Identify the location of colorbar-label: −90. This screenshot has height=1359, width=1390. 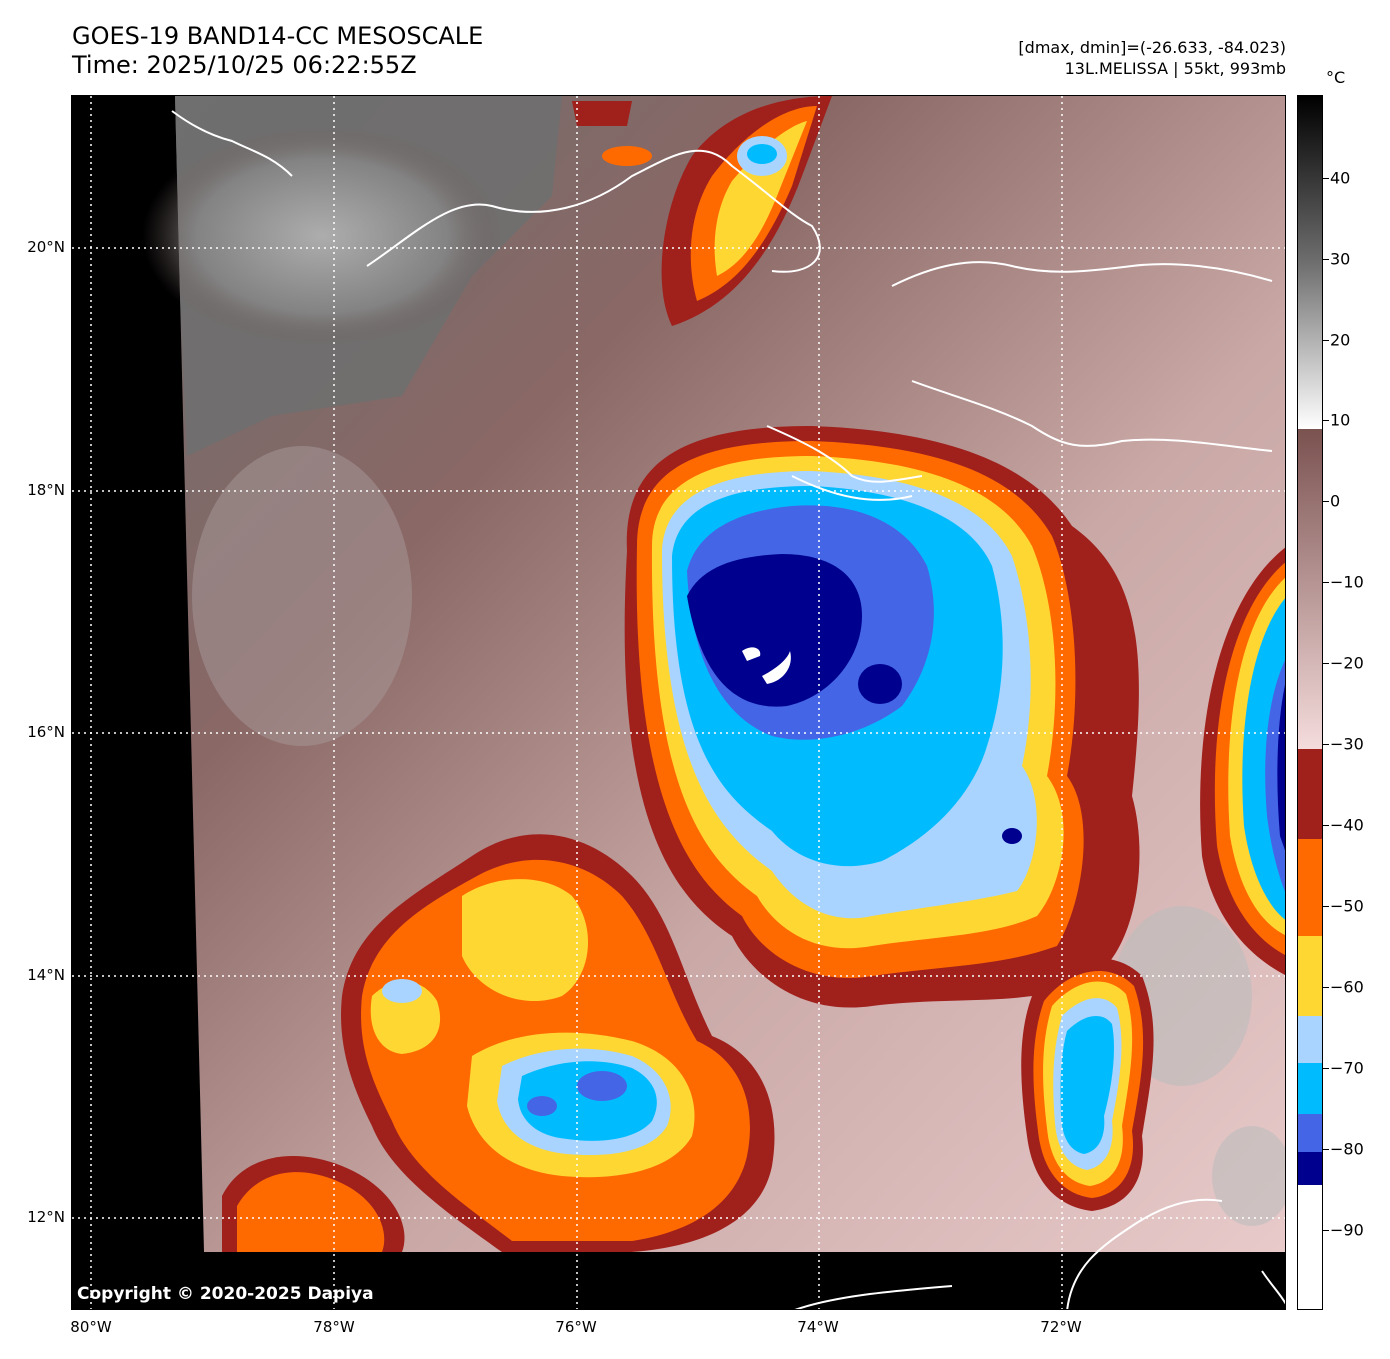
(1347, 1230).